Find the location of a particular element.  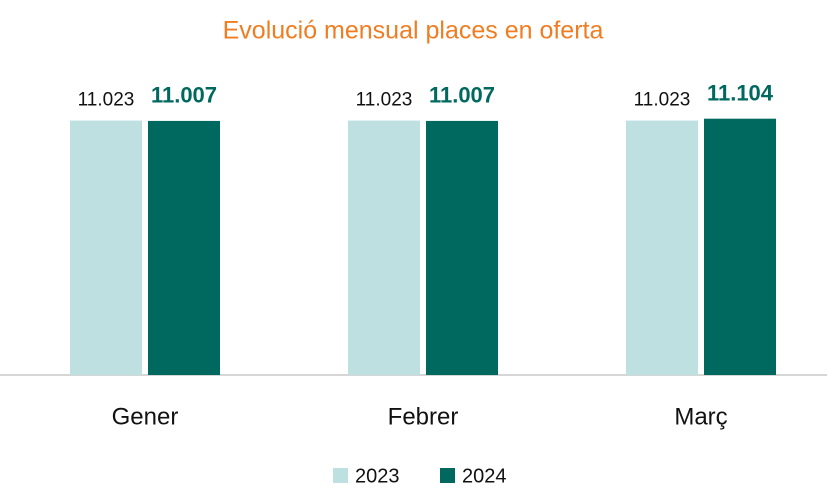

legend-label: 2024 is located at coordinates (484, 476).